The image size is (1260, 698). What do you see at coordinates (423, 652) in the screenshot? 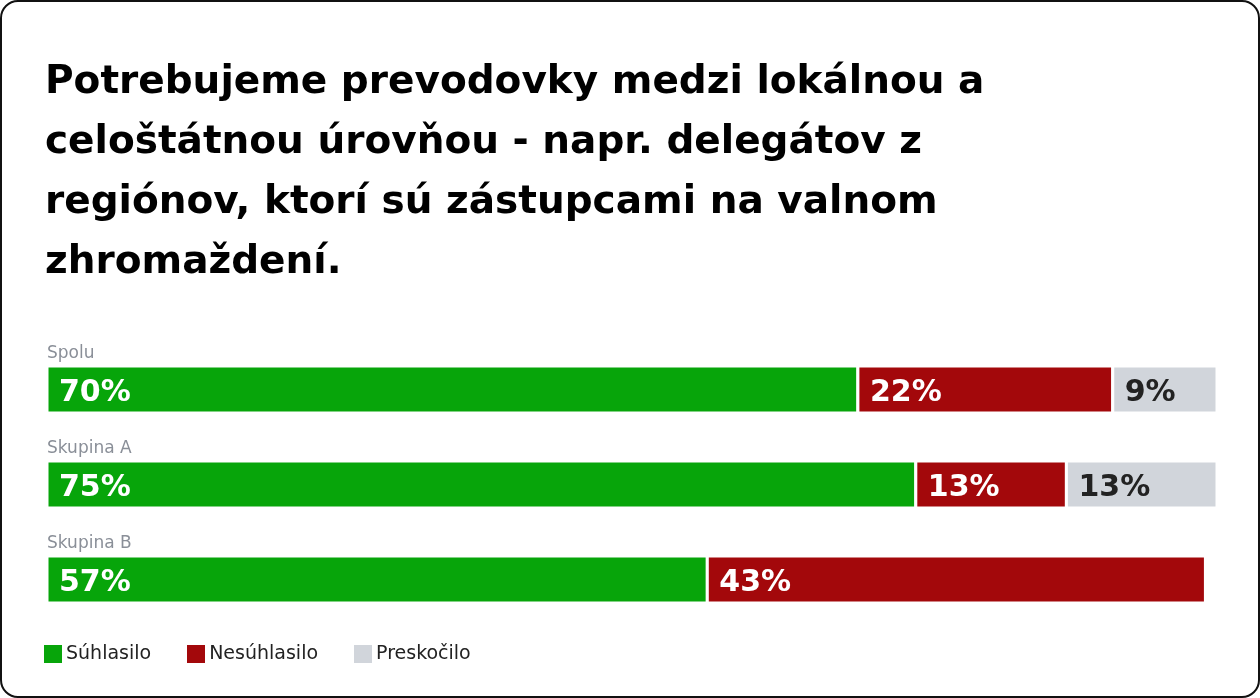
I see `legend-label: Preskočilo` at bounding box center [423, 652].